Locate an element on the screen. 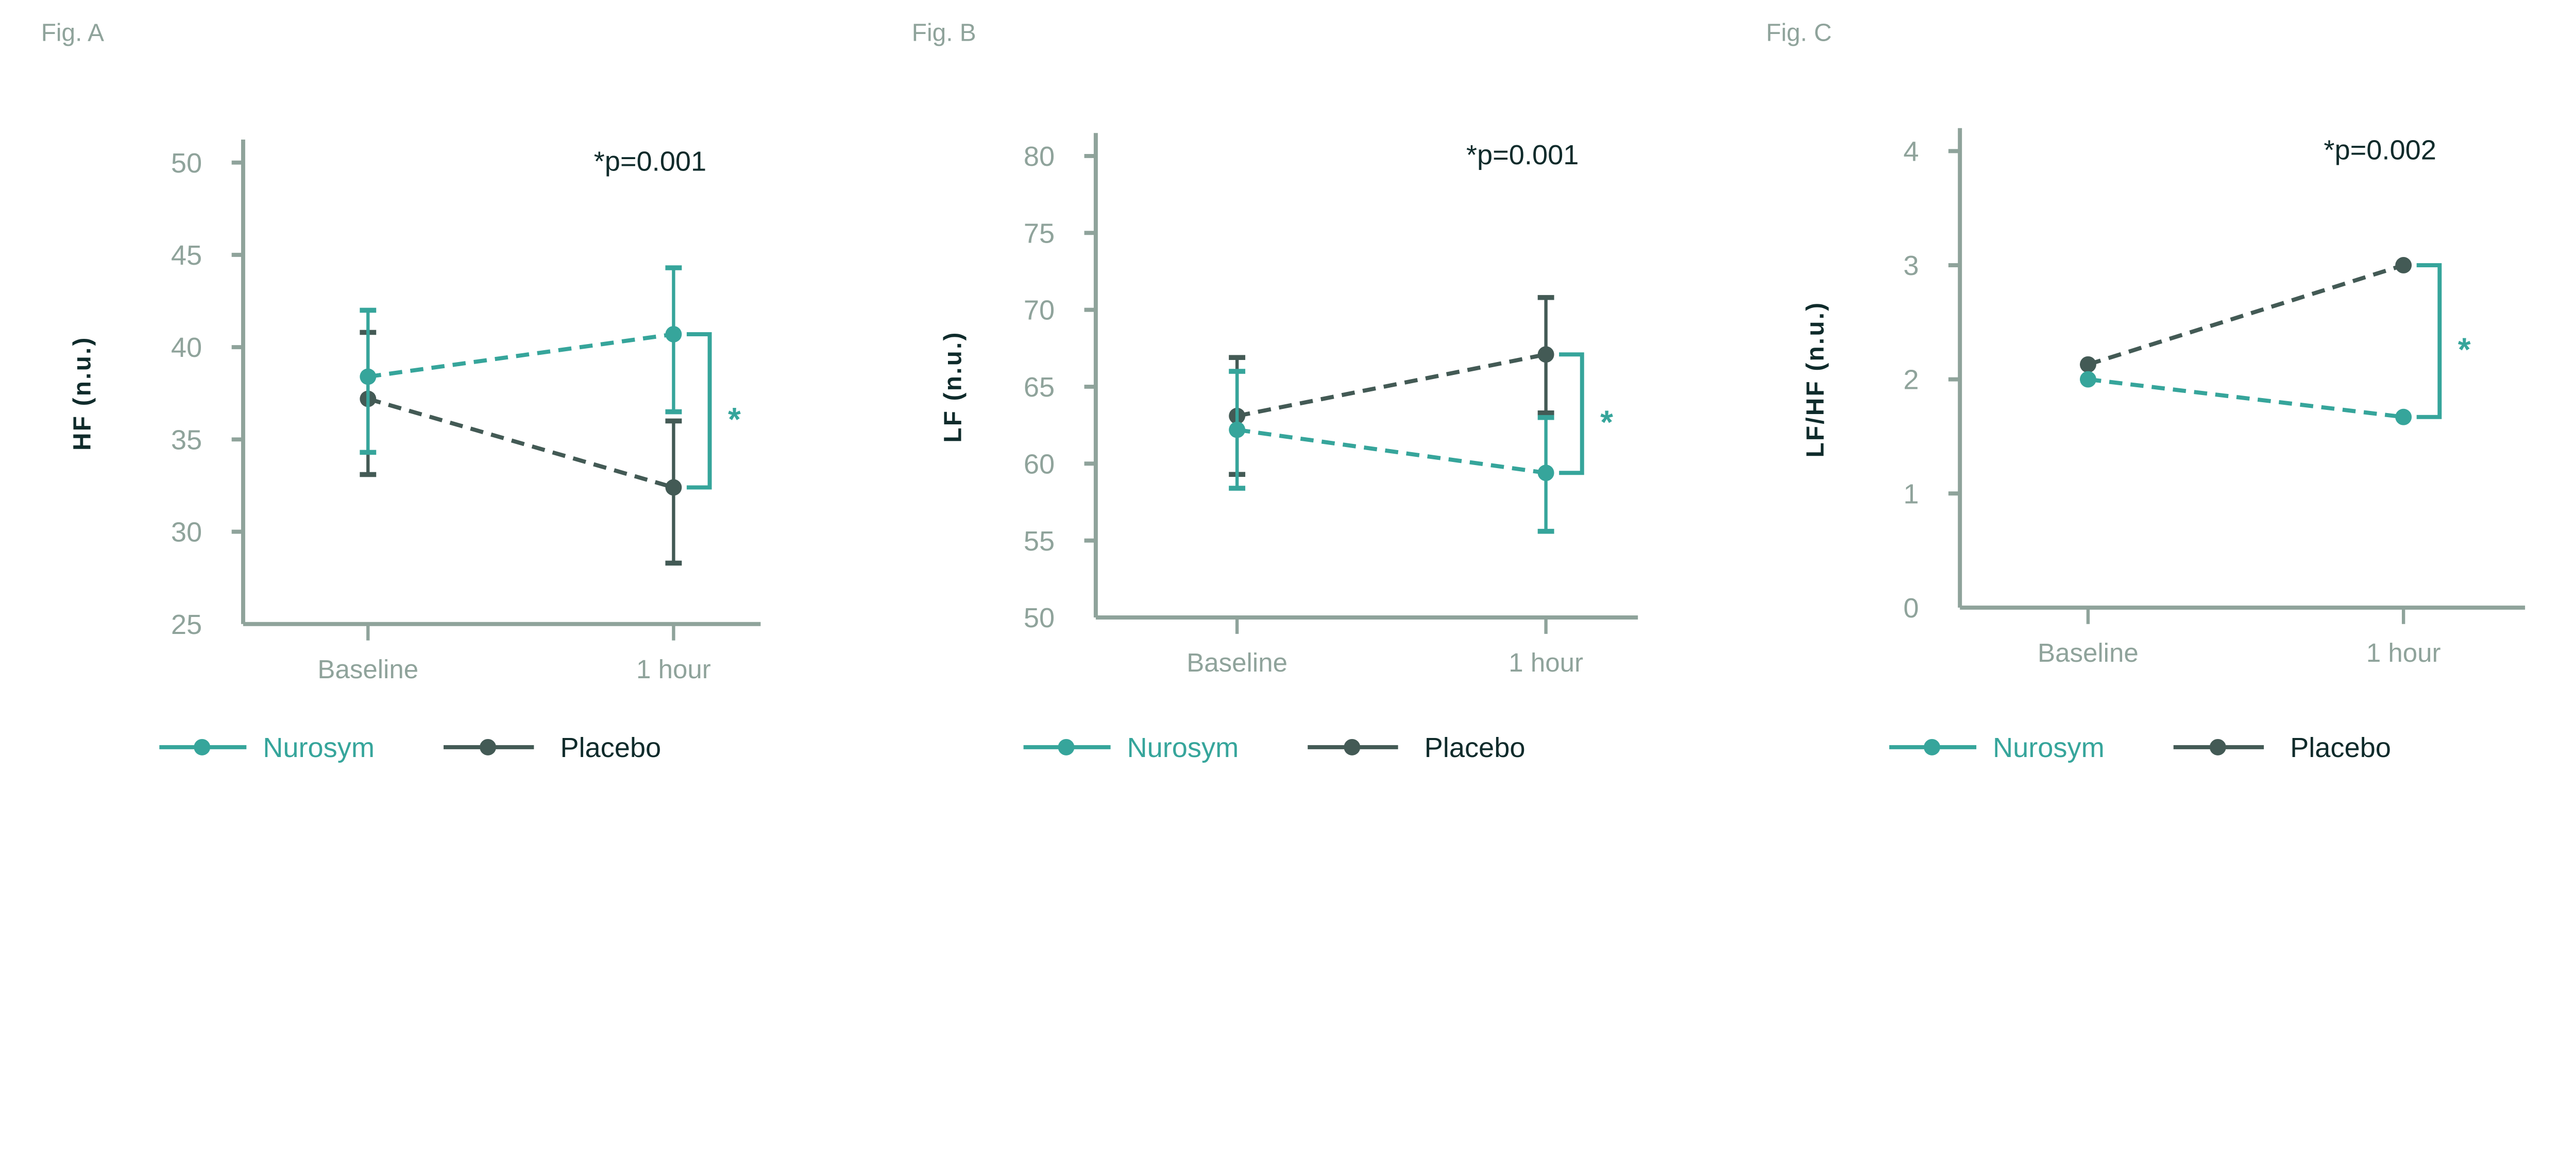 Image resolution: width=2576 pixels, height=1151 pixels. y-tick-label: 4 is located at coordinates (1911, 151).